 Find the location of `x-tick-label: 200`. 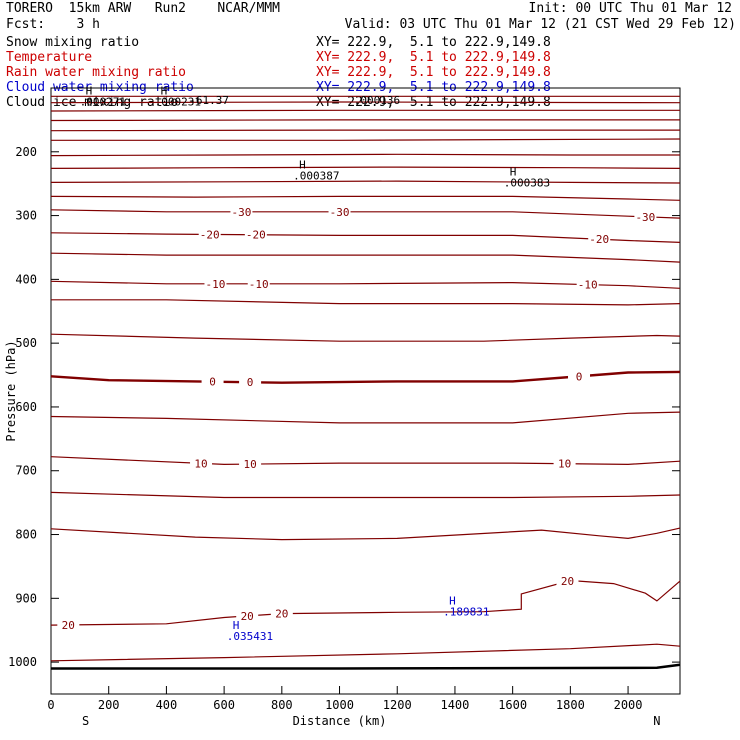

x-tick-label: 200 is located at coordinates (109, 705).